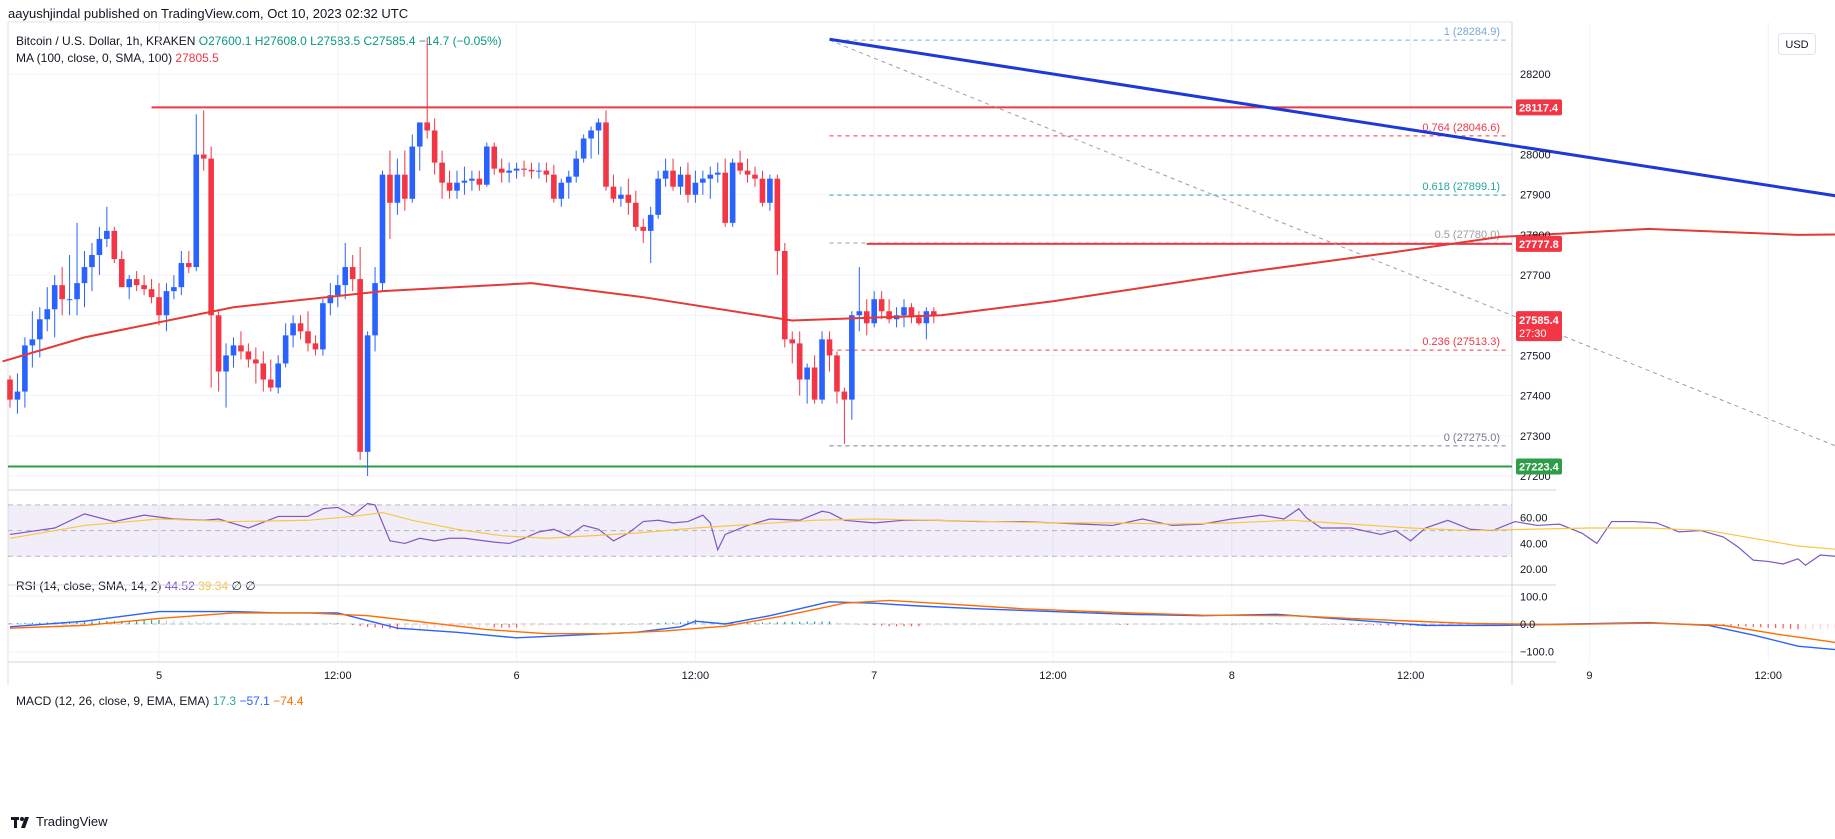 The height and width of the screenshot is (839, 1835). What do you see at coordinates (243, 586) in the screenshot?
I see `rsi-extra: ∅ ∅` at bounding box center [243, 586].